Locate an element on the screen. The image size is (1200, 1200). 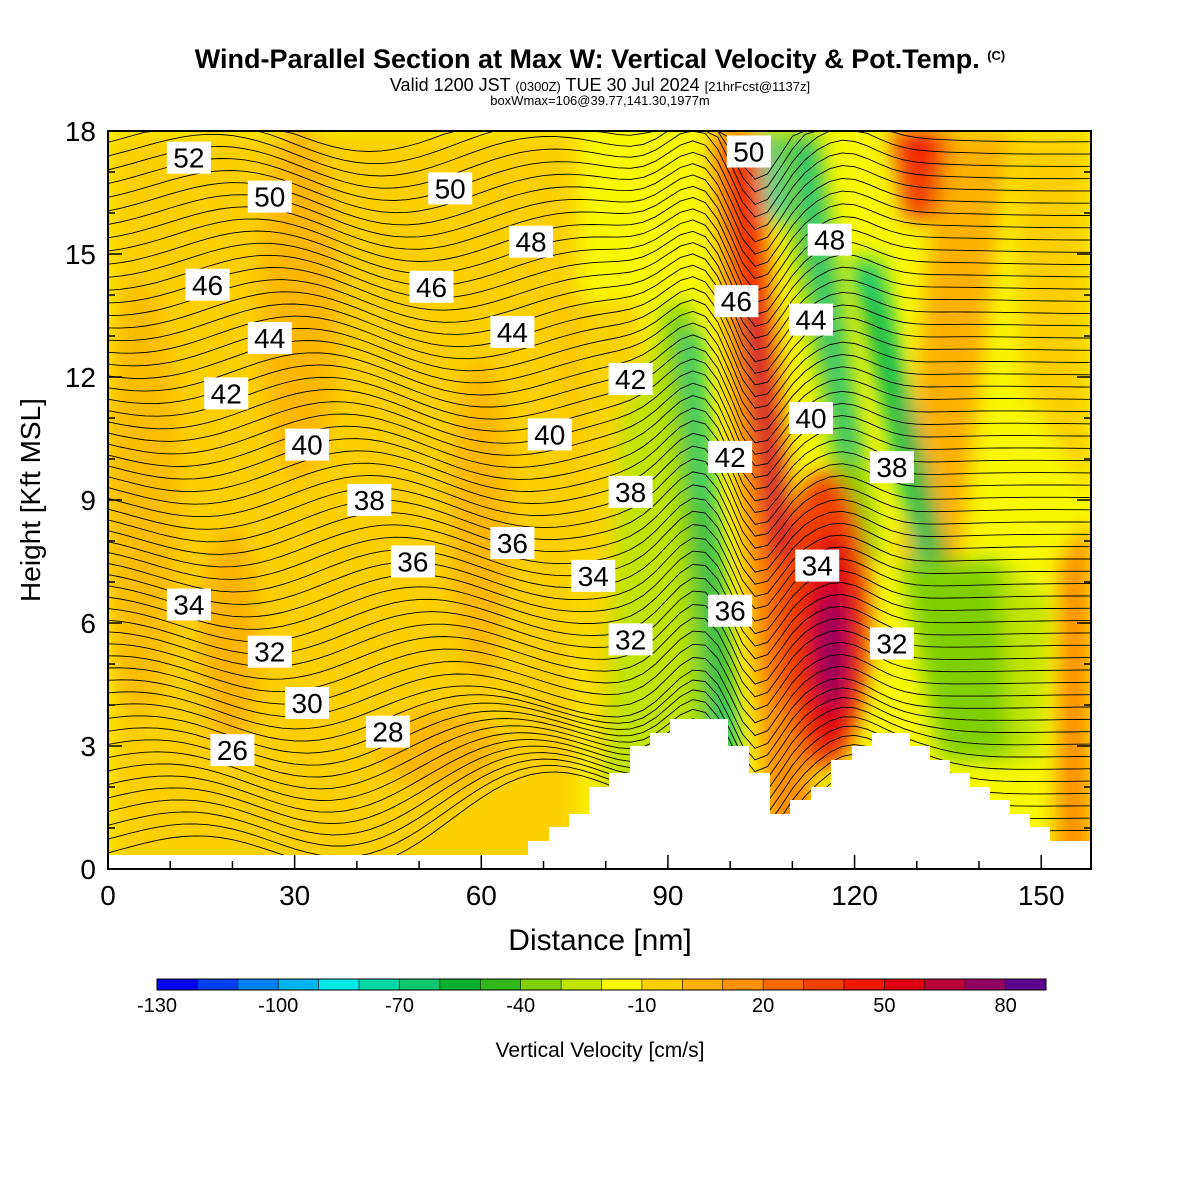
contour-label: 28 is located at coordinates (387, 731).